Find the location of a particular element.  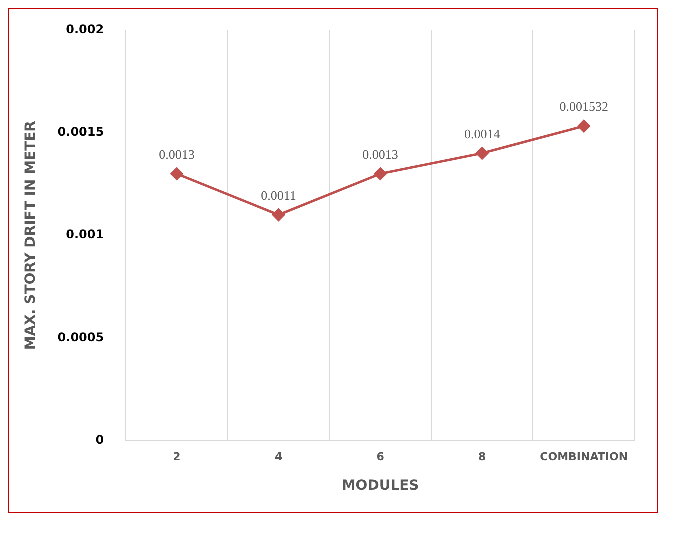

y-tick-label: 0.0005 is located at coordinates (81, 337).